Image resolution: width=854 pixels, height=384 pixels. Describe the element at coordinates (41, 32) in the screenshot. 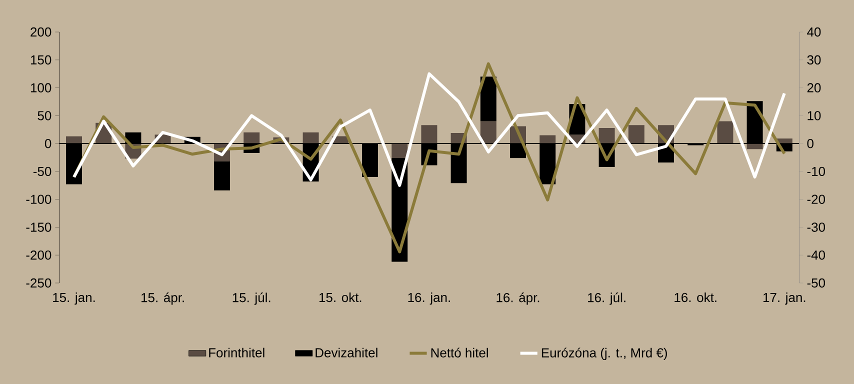

I see `y-tick-label: 200` at that location.